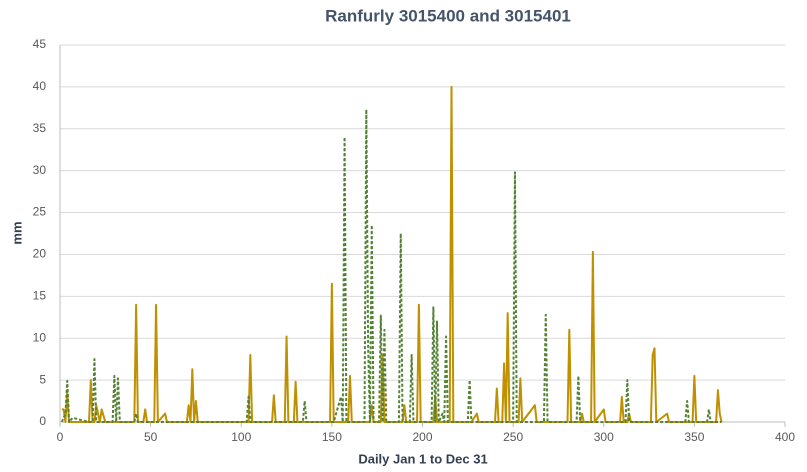 The width and height of the screenshot is (807, 472). I want to click on chart-title: Ranfurly 3015400 and 3015401, so click(448, 15).